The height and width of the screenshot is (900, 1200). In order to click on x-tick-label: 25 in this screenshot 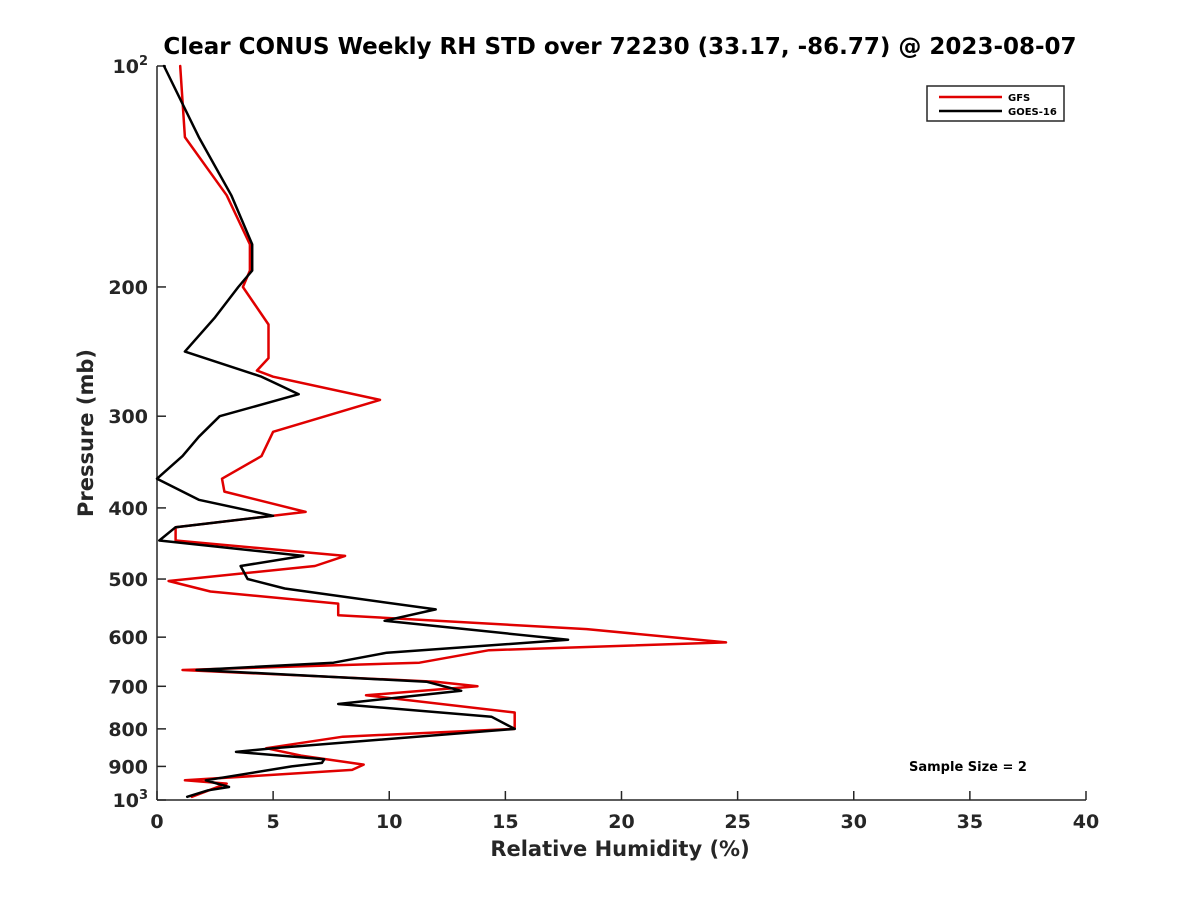, I will do `click(737, 822)`.